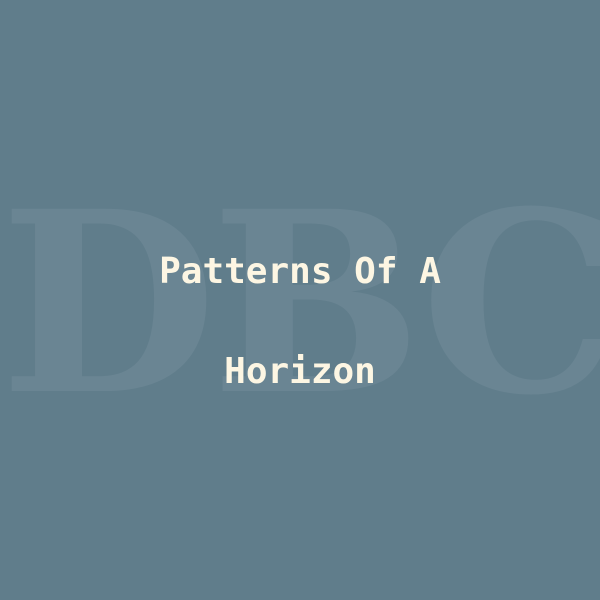 This screenshot has height=600, width=600. Describe the element at coordinates (300, 371) in the screenshot. I see `title-line-2: Horizon` at that location.